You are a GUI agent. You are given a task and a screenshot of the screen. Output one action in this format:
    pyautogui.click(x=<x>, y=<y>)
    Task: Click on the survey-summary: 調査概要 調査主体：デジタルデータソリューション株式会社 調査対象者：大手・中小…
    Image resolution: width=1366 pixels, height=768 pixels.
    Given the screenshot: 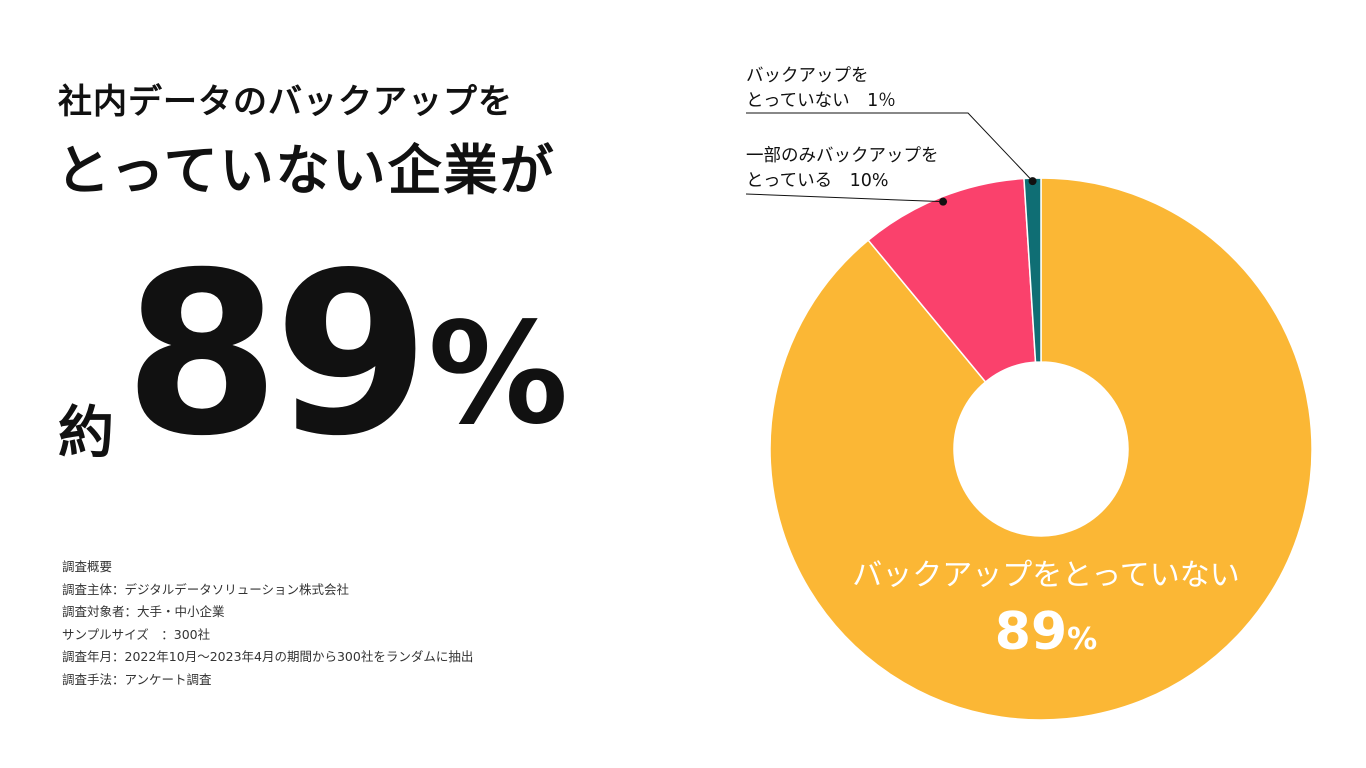 What is the action you would take?
    pyautogui.click(x=267, y=623)
    